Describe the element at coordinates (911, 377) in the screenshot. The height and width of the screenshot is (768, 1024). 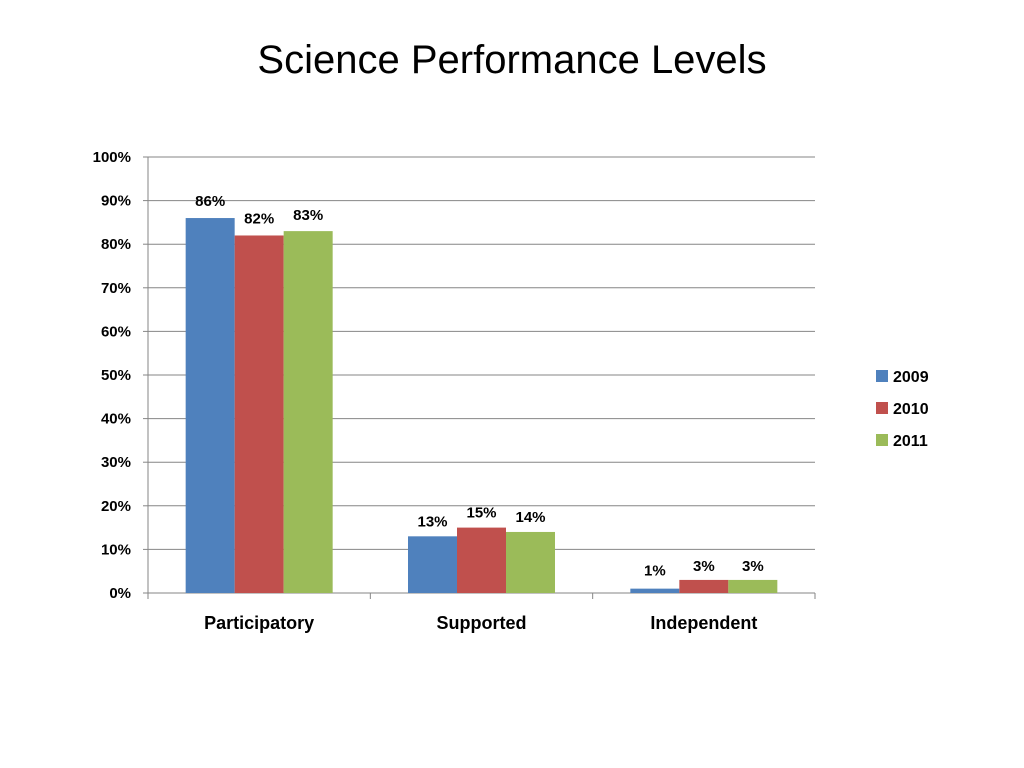
I see `legend-label: 2009` at that location.